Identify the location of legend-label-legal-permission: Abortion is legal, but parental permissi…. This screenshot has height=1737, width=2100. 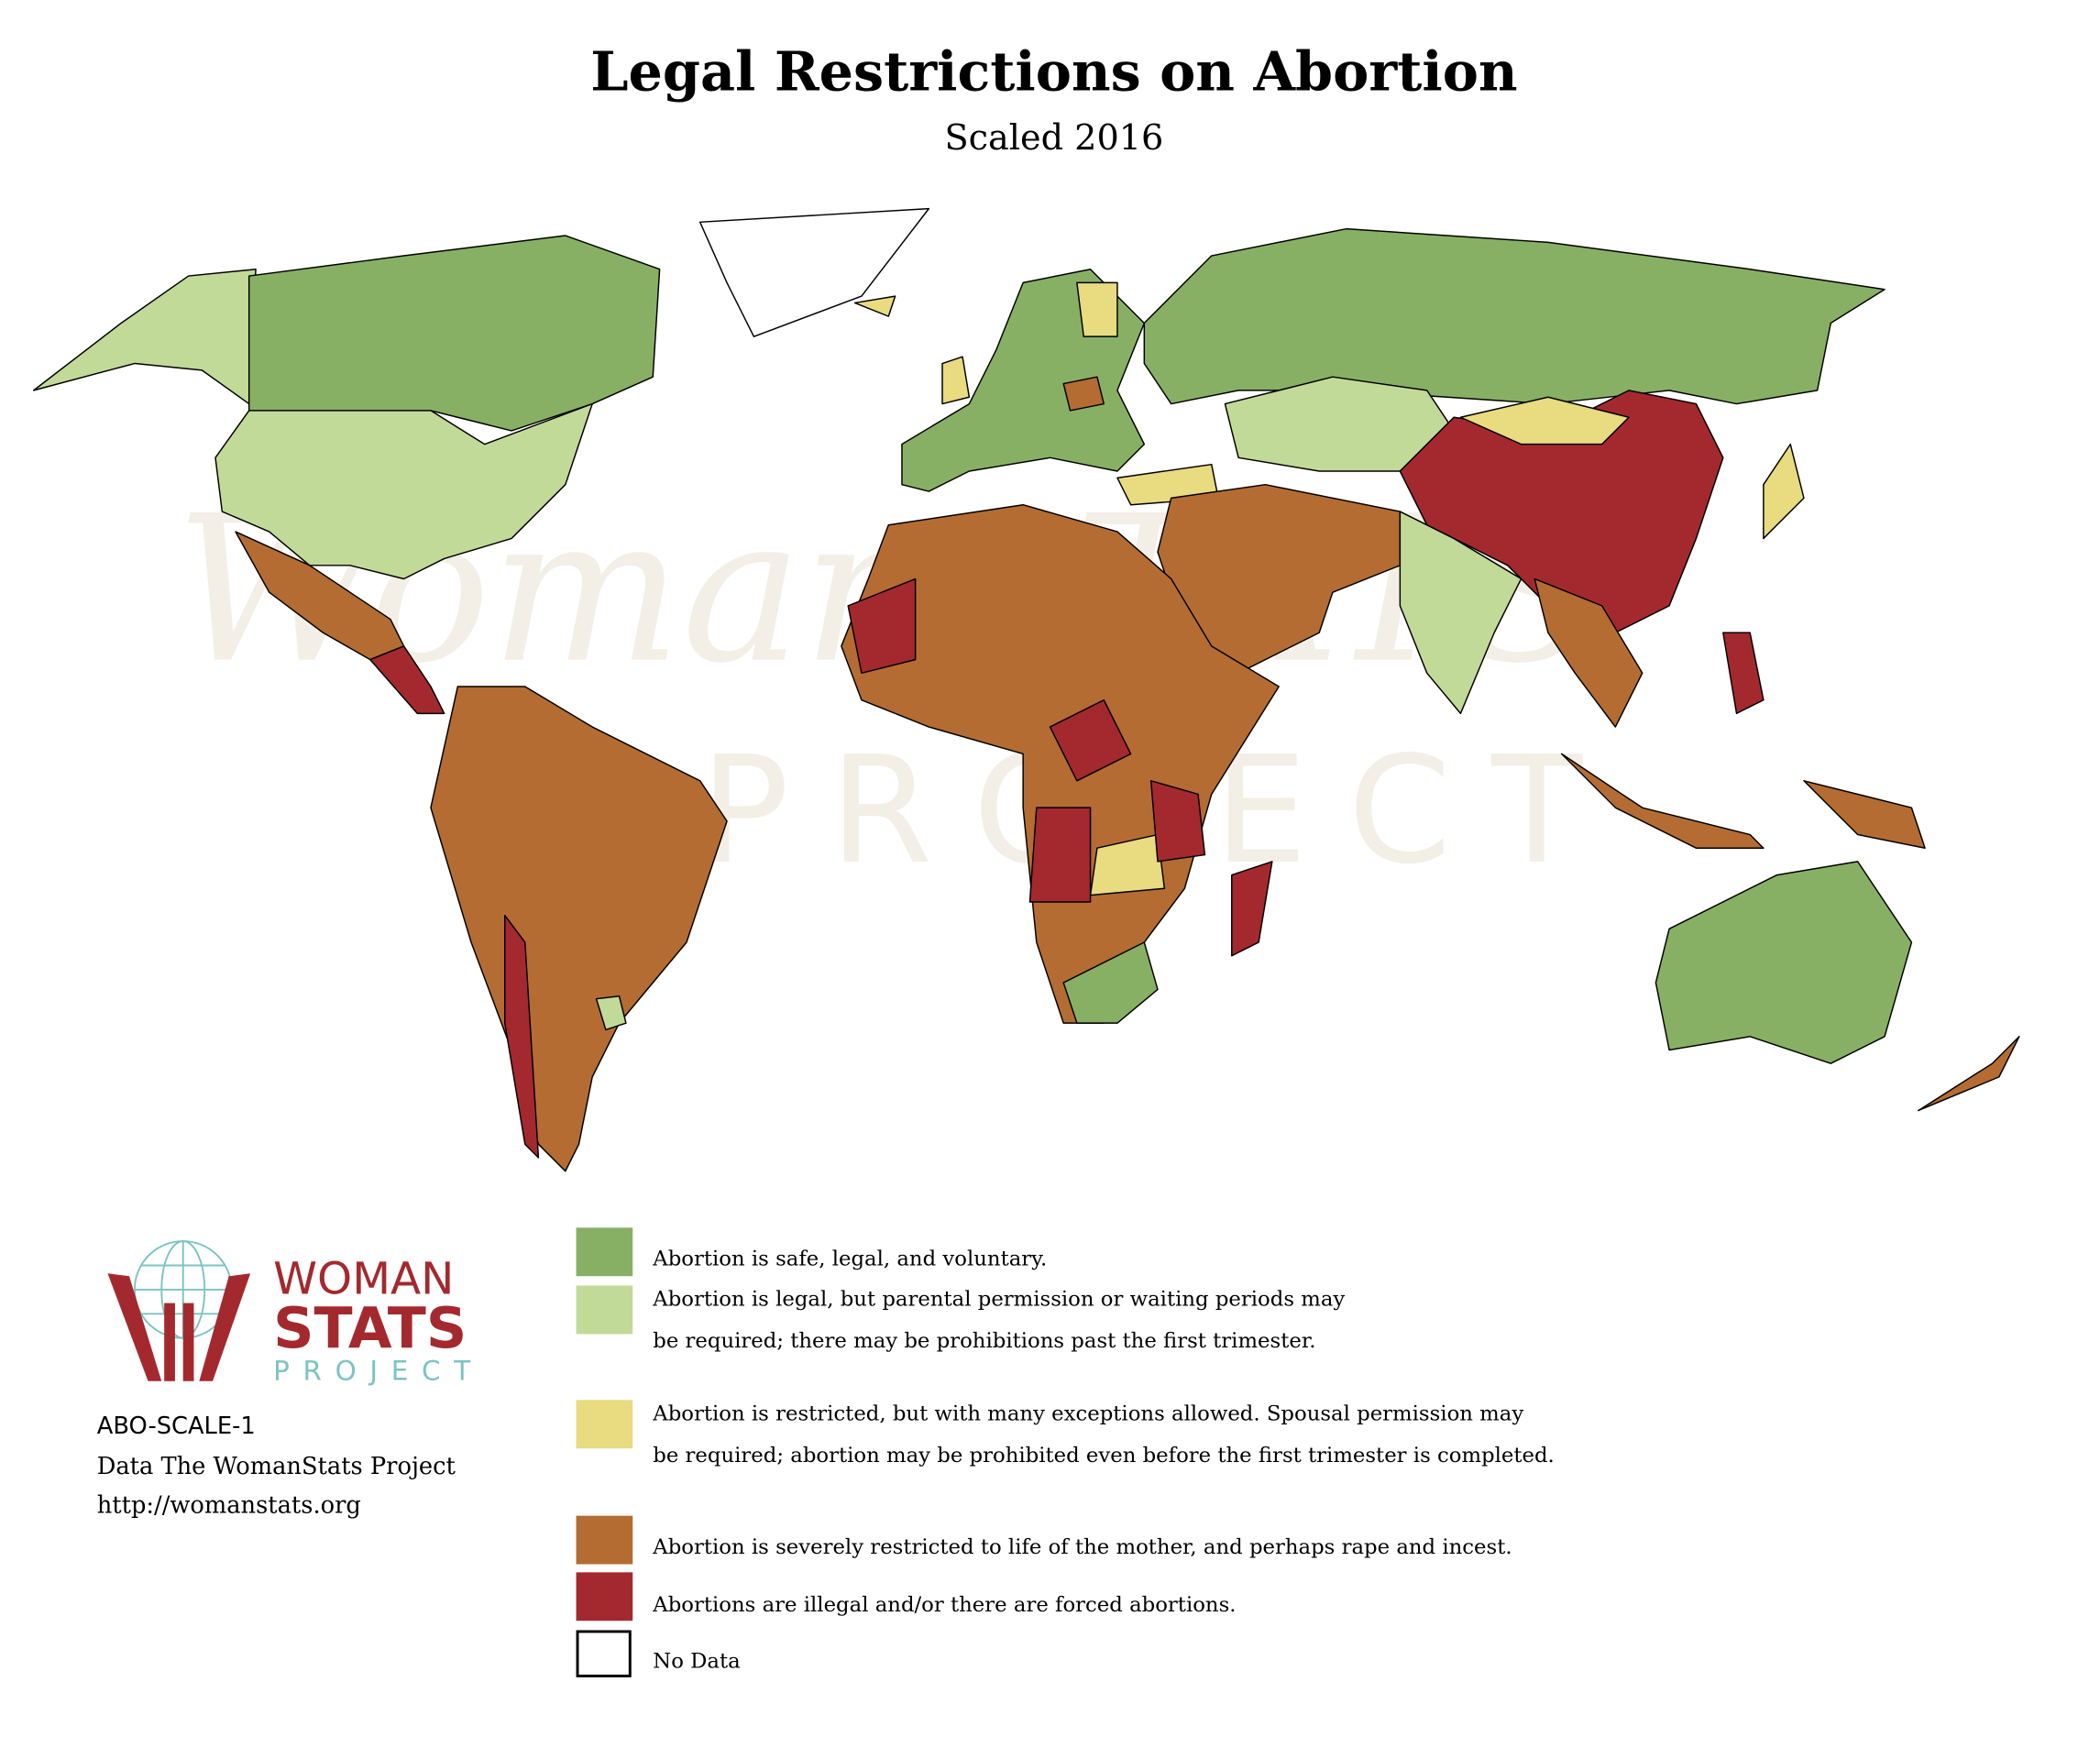
(999, 1299).